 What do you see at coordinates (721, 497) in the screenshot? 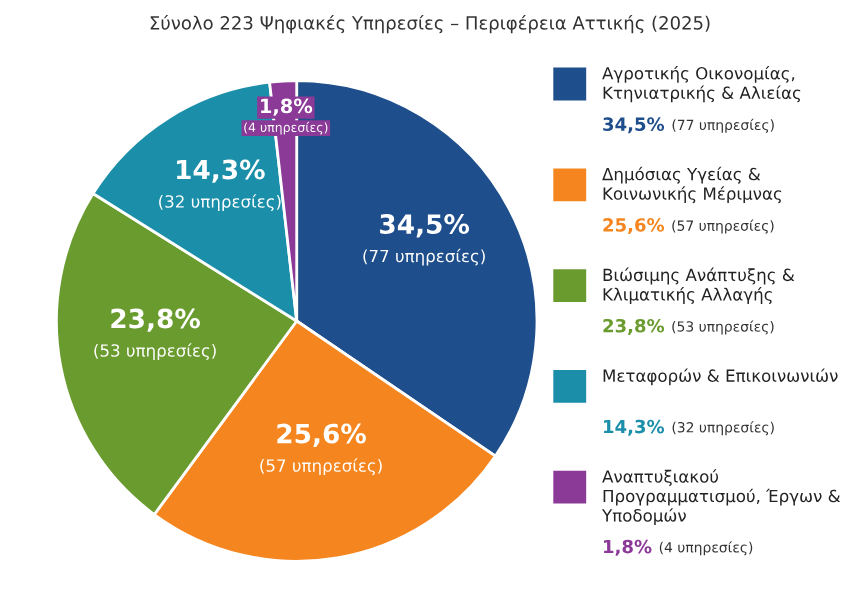
I see `legend-label: Αναπτυξιακού Προγραμματισμού, Έργων & Υποδομών` at bounding box center [721, 497].